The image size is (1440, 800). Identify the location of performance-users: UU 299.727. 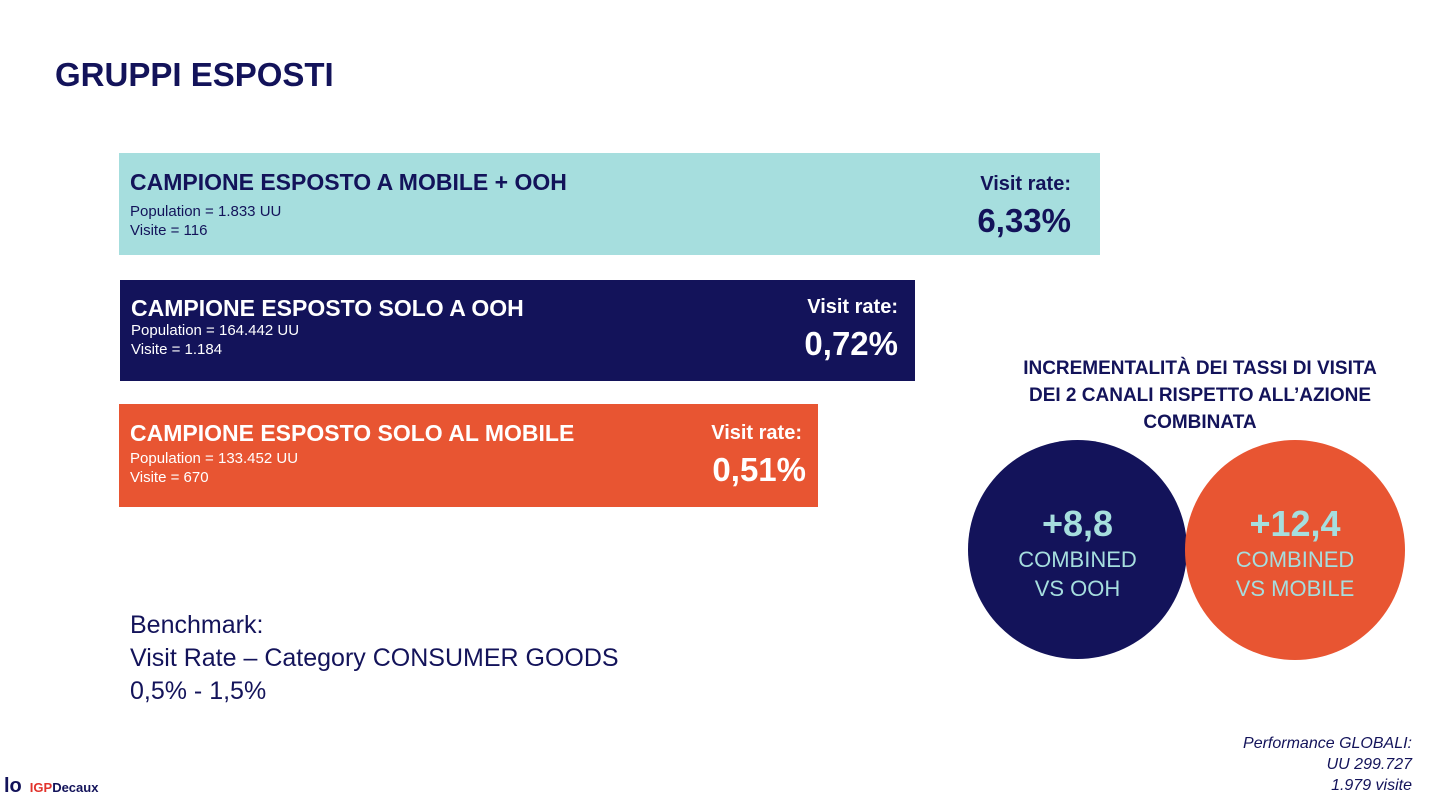
(1369, 764).